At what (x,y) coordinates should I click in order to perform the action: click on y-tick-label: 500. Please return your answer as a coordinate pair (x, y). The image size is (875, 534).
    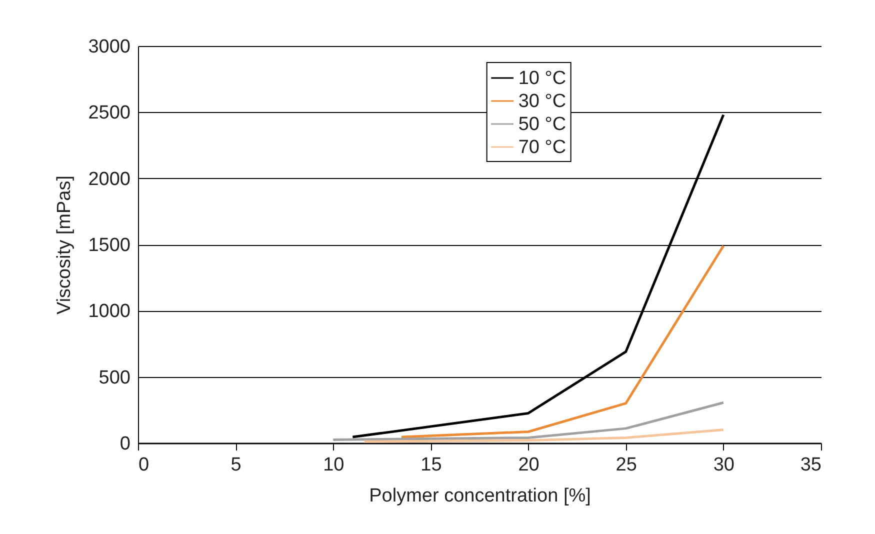
    Looking at the image, I should click on (114, 377).